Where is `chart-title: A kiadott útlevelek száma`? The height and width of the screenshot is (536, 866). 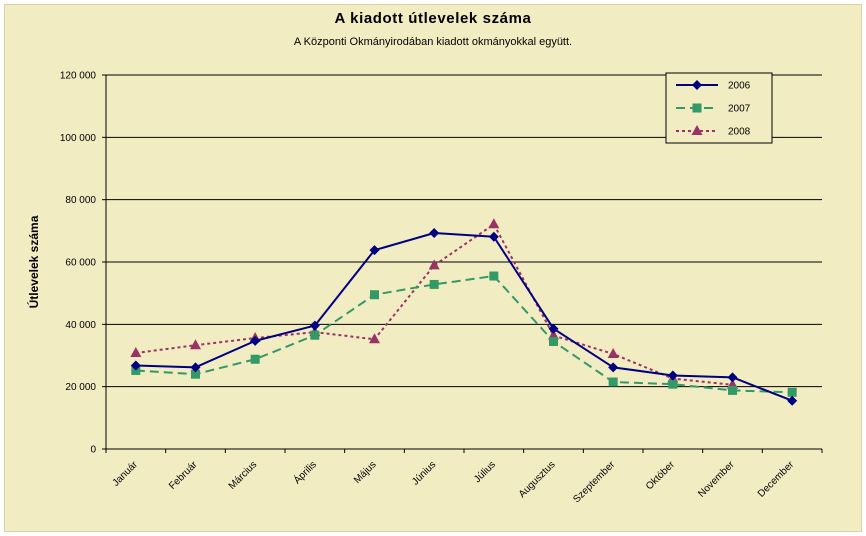
chart-title: A kiadott útlevelek száma is located at coordinates (433, 18).